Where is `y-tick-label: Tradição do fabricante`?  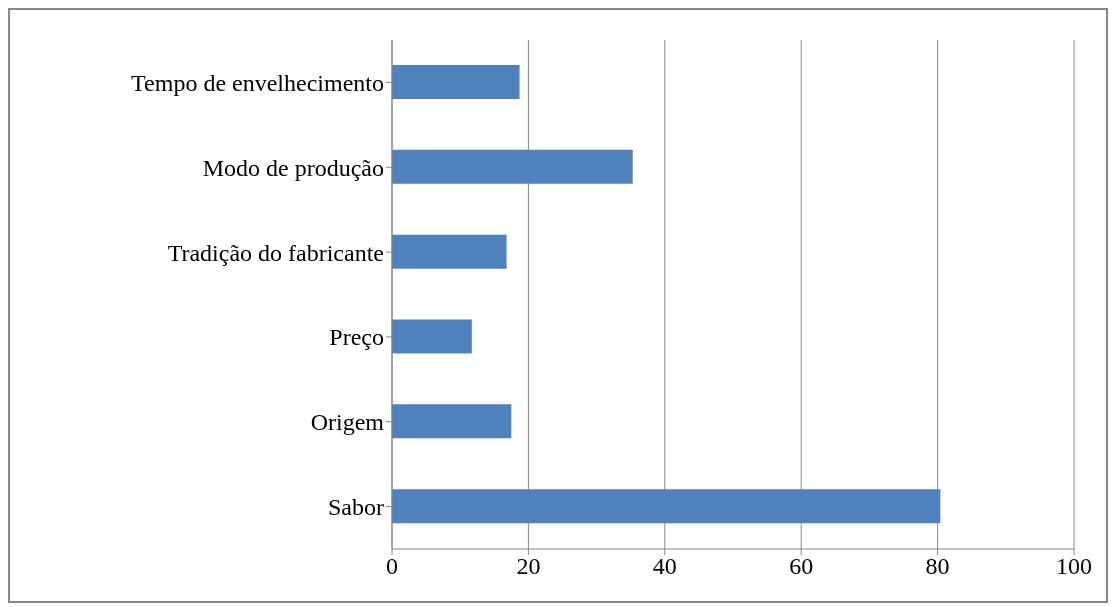
y-tick-label: Tradição do fabricante is located at coordinates (275, 252).